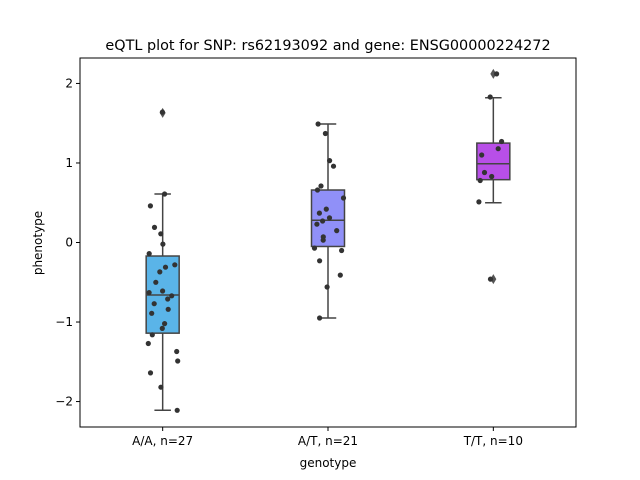  Describe the element at coordinates (493, 161) in the screenshot. I see `iqr-box` at that location.